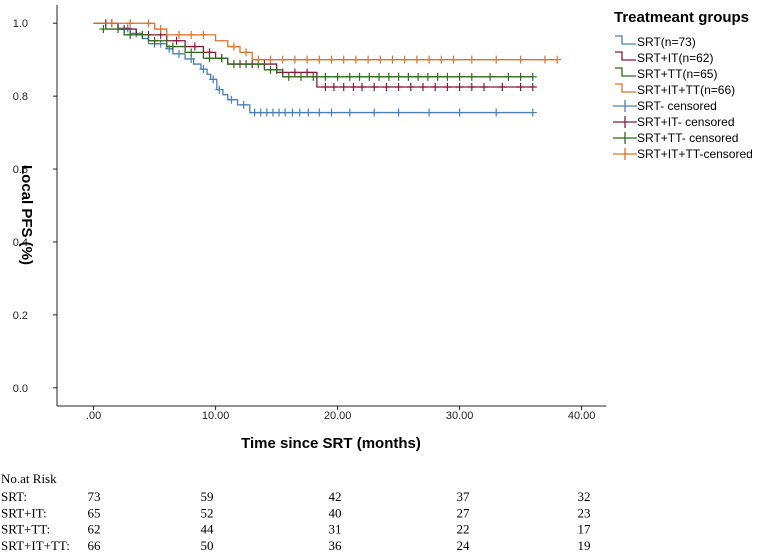  I want to click on risk-cell: 19, so click(584, 545).